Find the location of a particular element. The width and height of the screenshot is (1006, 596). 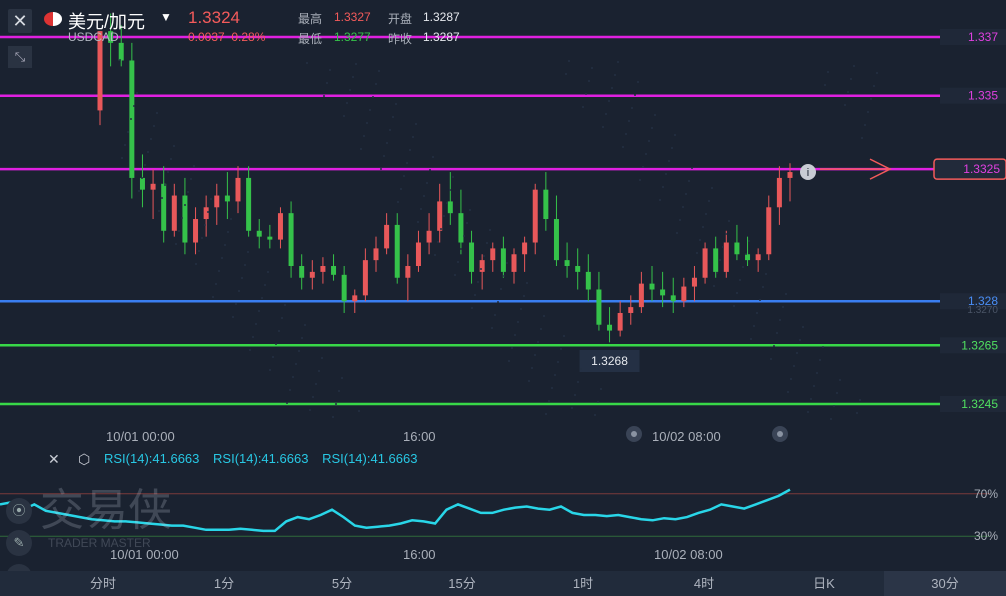

tab-30min: 30分 is located at coordinates (945, 583).